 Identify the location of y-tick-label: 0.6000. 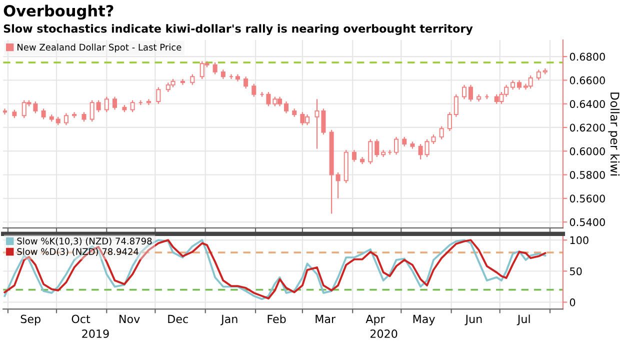
(587, 151).